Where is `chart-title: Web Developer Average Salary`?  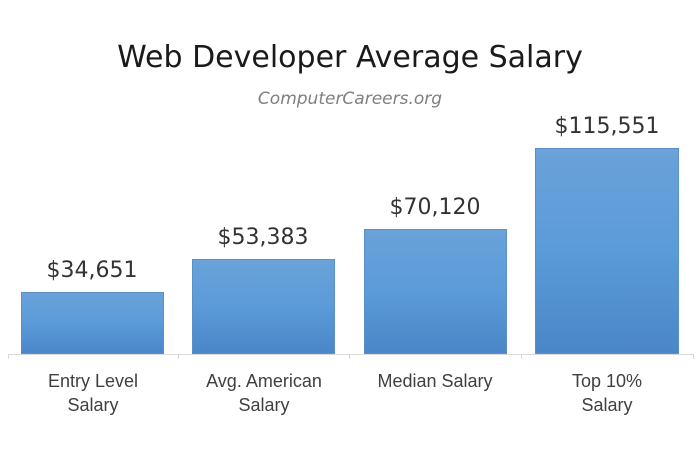 chart-title: Web Developer Average Salary is located at coordinates (350, 57).